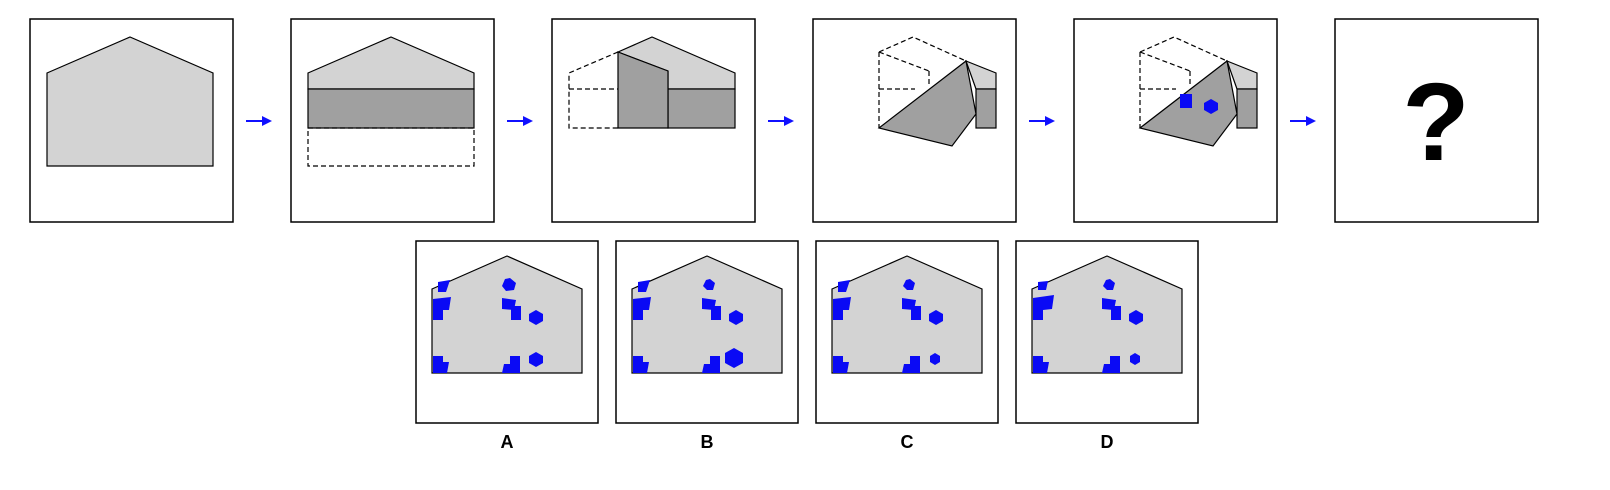 Image resolution: width=1610 pixels, height=490 pixels. I want to click on step-4-panel, so click(914, 120).